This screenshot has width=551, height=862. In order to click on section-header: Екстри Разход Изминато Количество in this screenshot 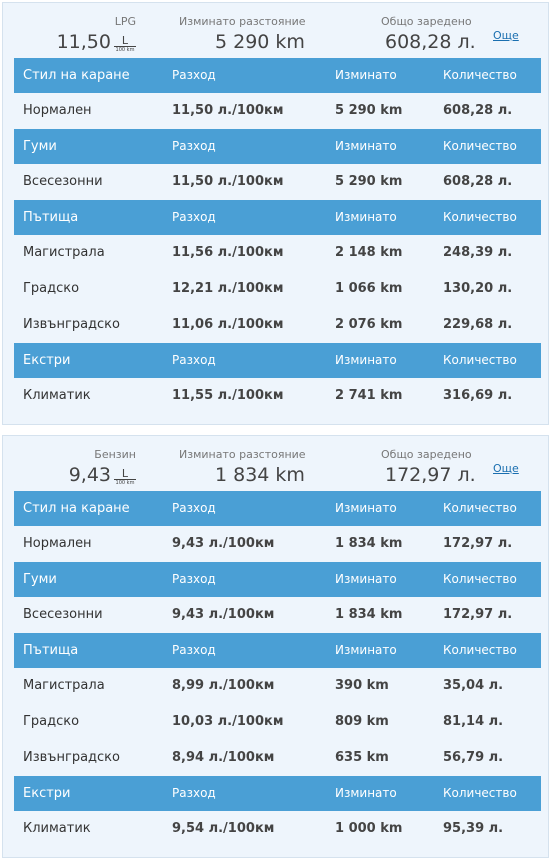, I will do `click(277, 360)`.